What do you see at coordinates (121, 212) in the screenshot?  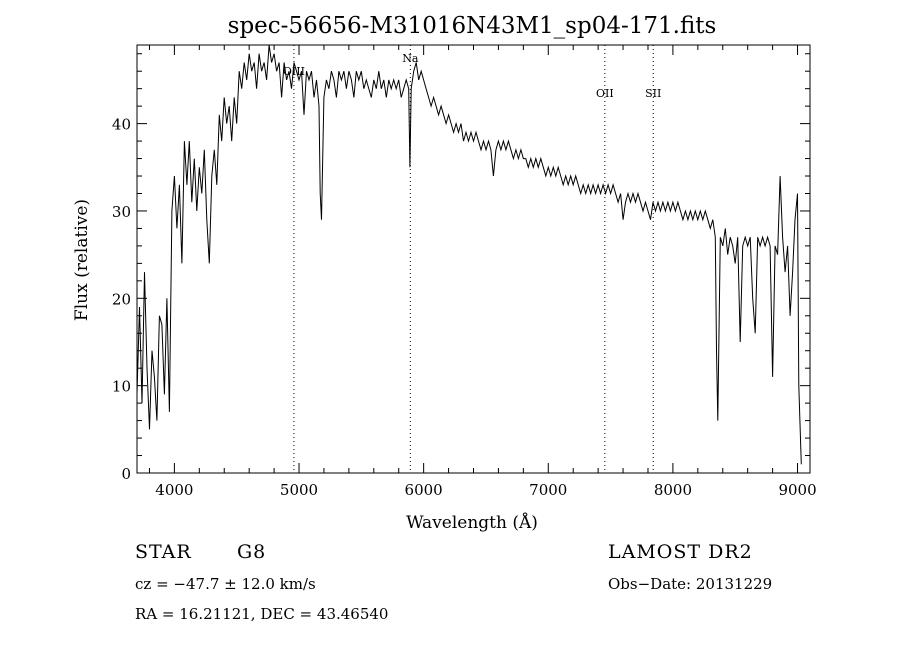 I see `y-tick-label: 30` at bounding box center [121, 212].